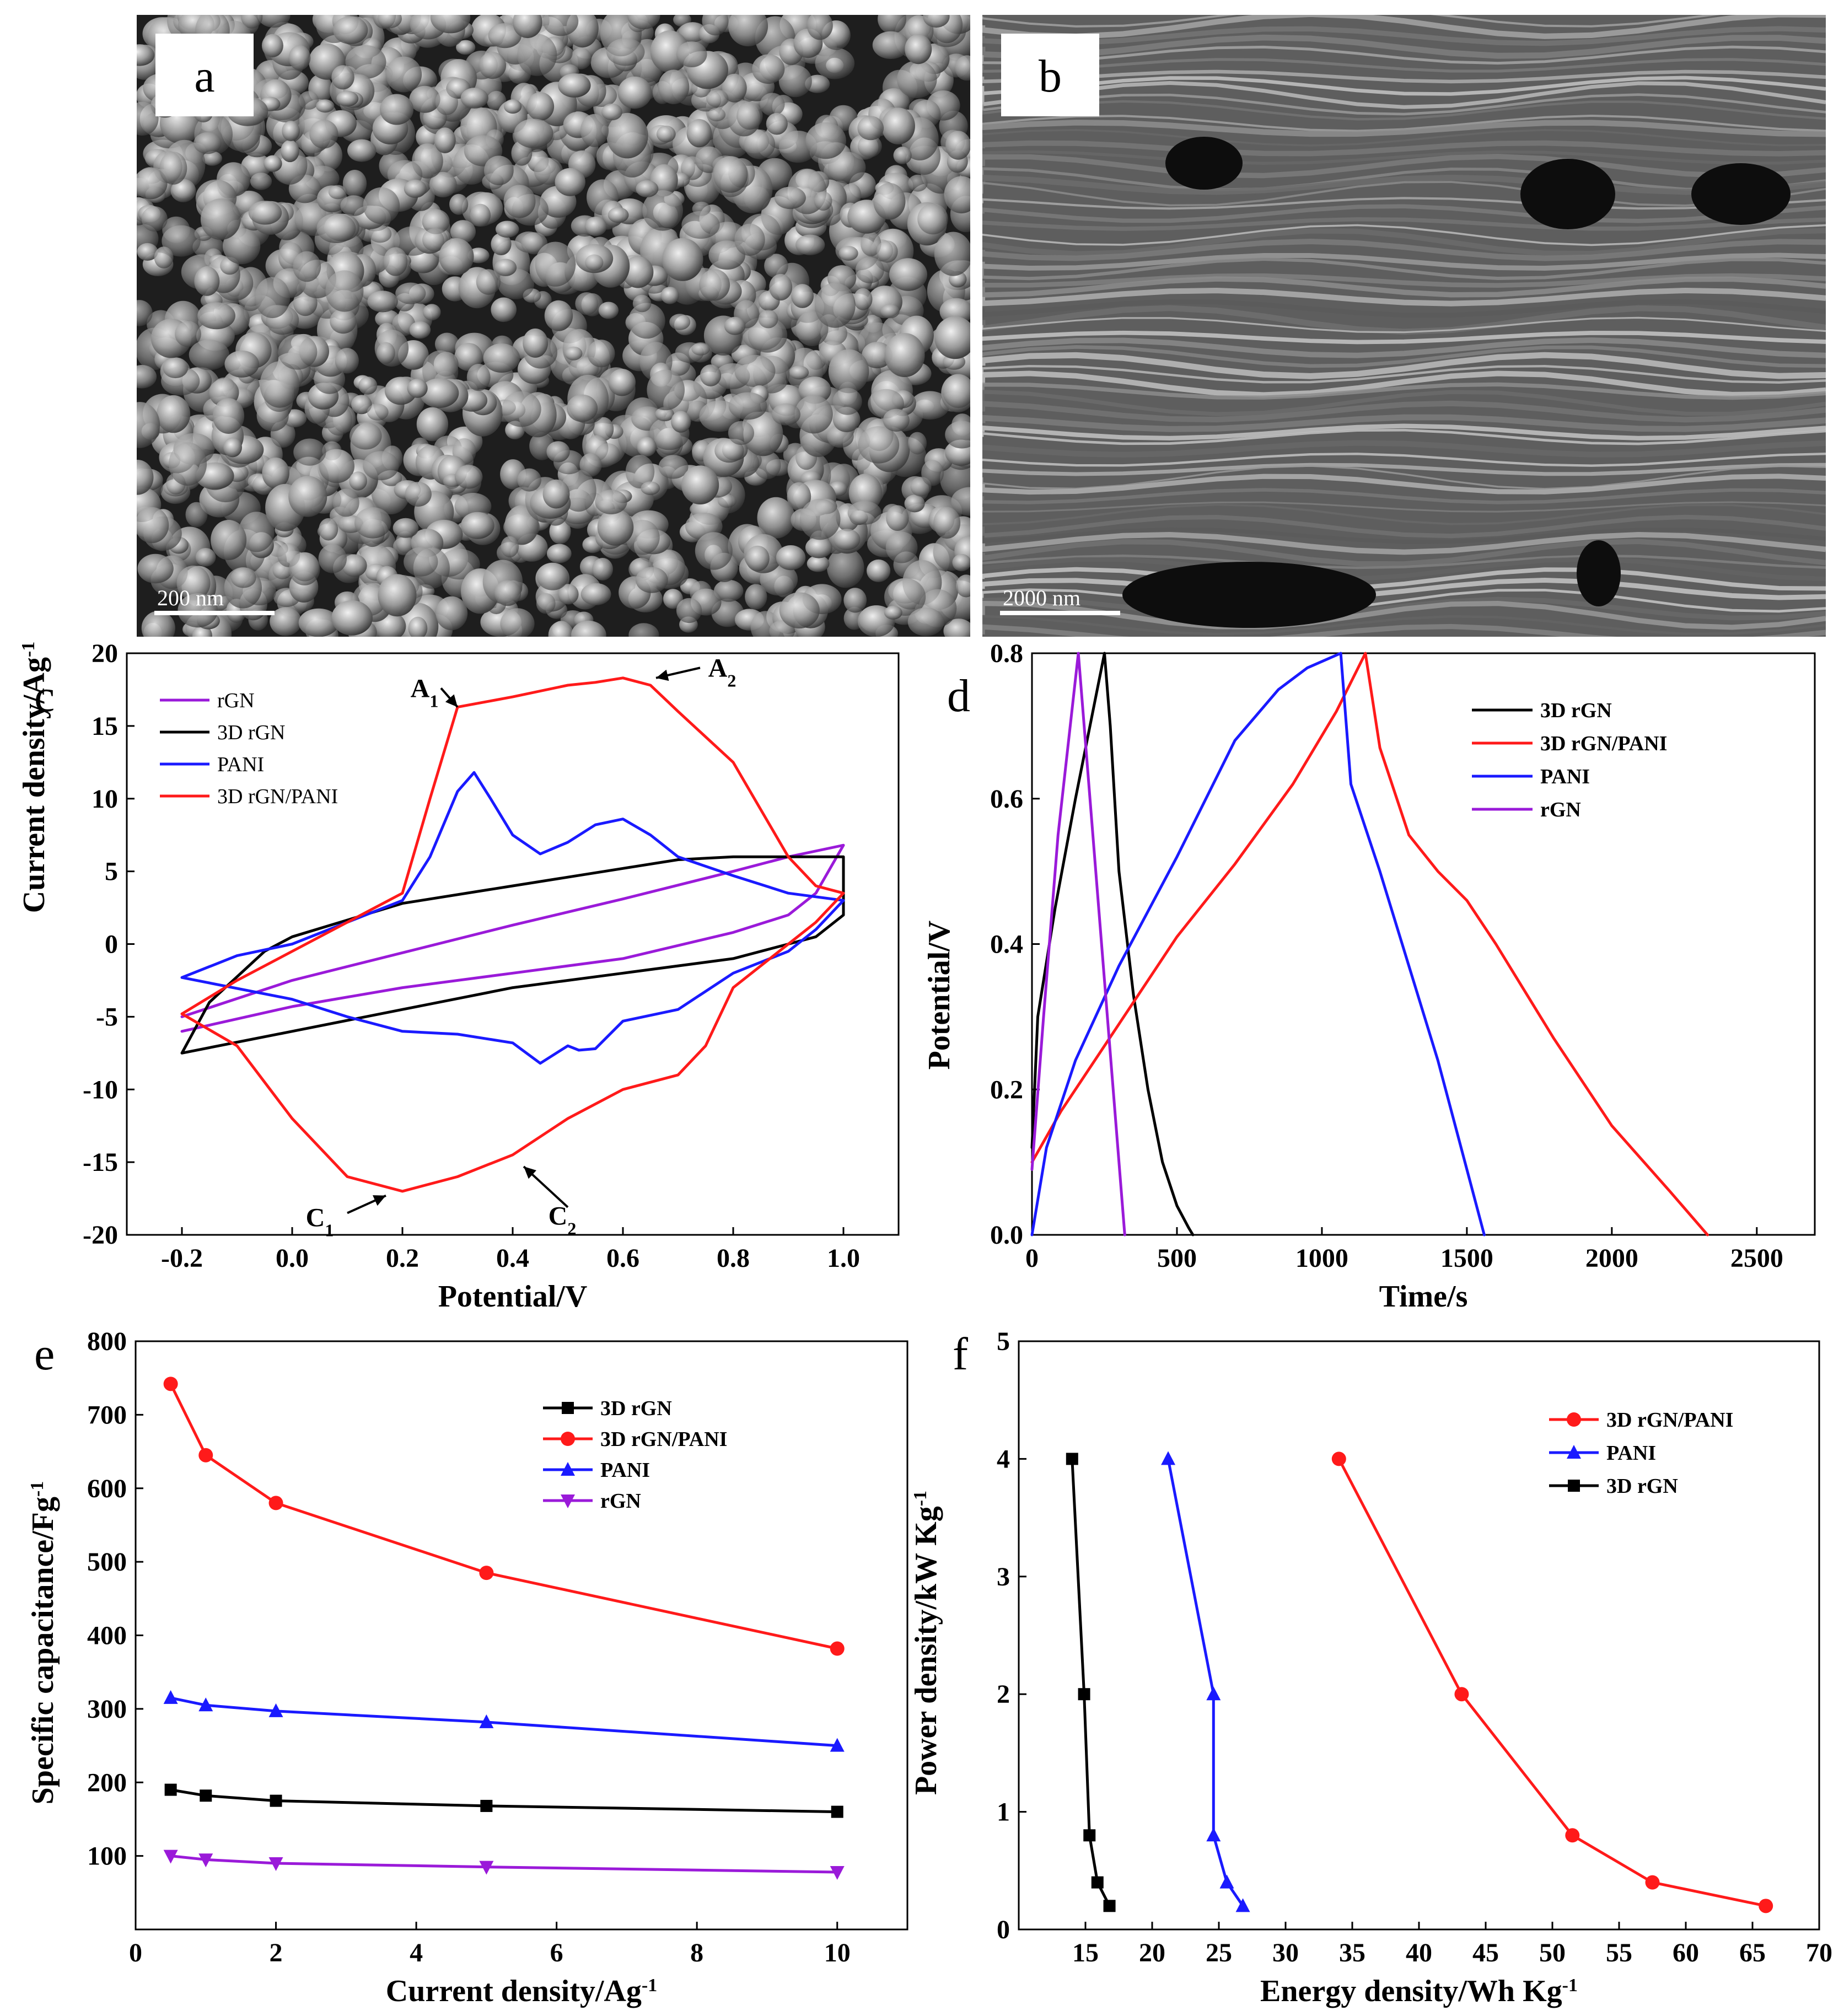 This screenshot has width=1844, height=2016. What do you see at coordinates (204, 77) in the screenshot?
I see `panel-a-label: a` at bounding box center [204, 77].